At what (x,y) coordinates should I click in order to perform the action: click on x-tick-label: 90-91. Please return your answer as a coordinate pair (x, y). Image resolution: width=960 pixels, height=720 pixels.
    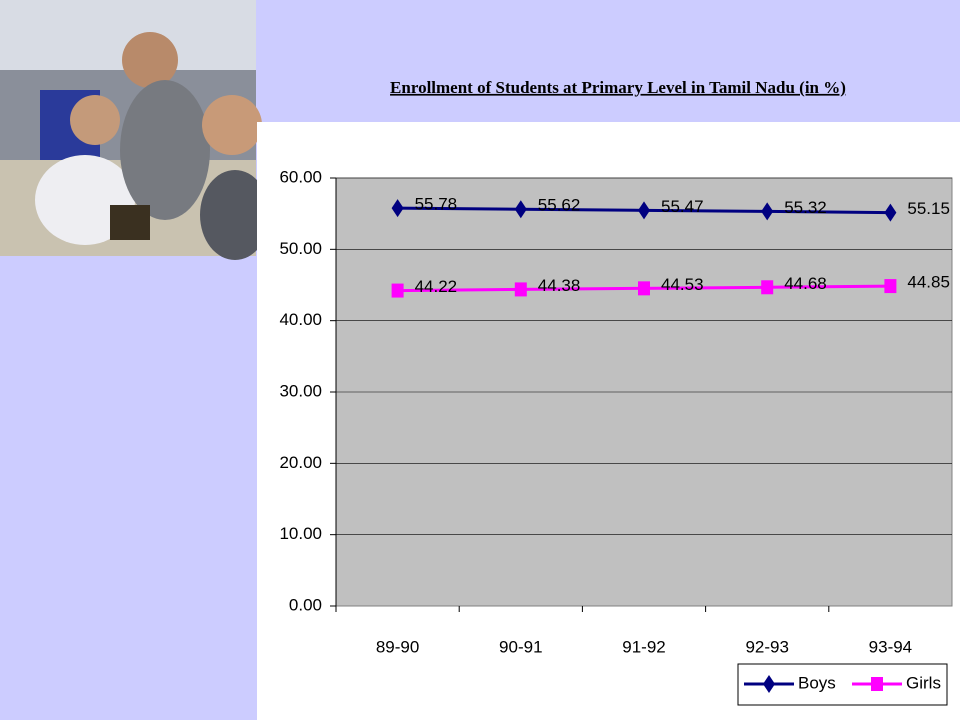
    Looking at the image, I should click on (520, 646).